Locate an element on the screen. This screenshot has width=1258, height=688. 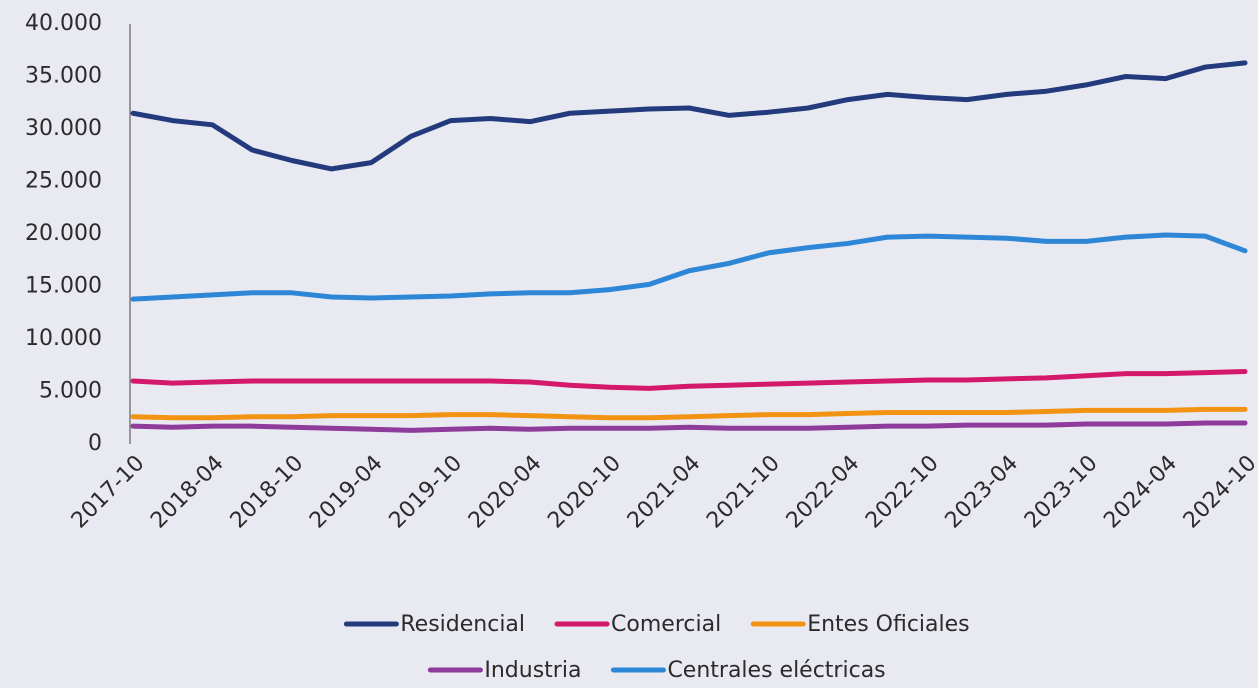
x-tick-label: 2017-10 is located at coordinates (108, 492).